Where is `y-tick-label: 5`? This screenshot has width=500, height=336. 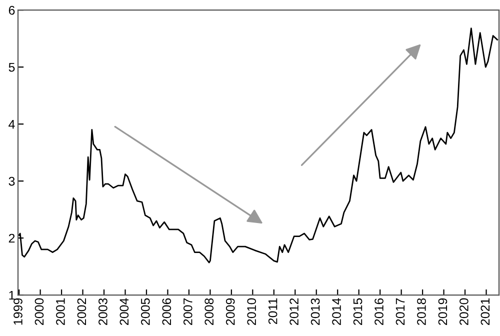 y-tick-label: 5 is located at coordinates (11, 67).